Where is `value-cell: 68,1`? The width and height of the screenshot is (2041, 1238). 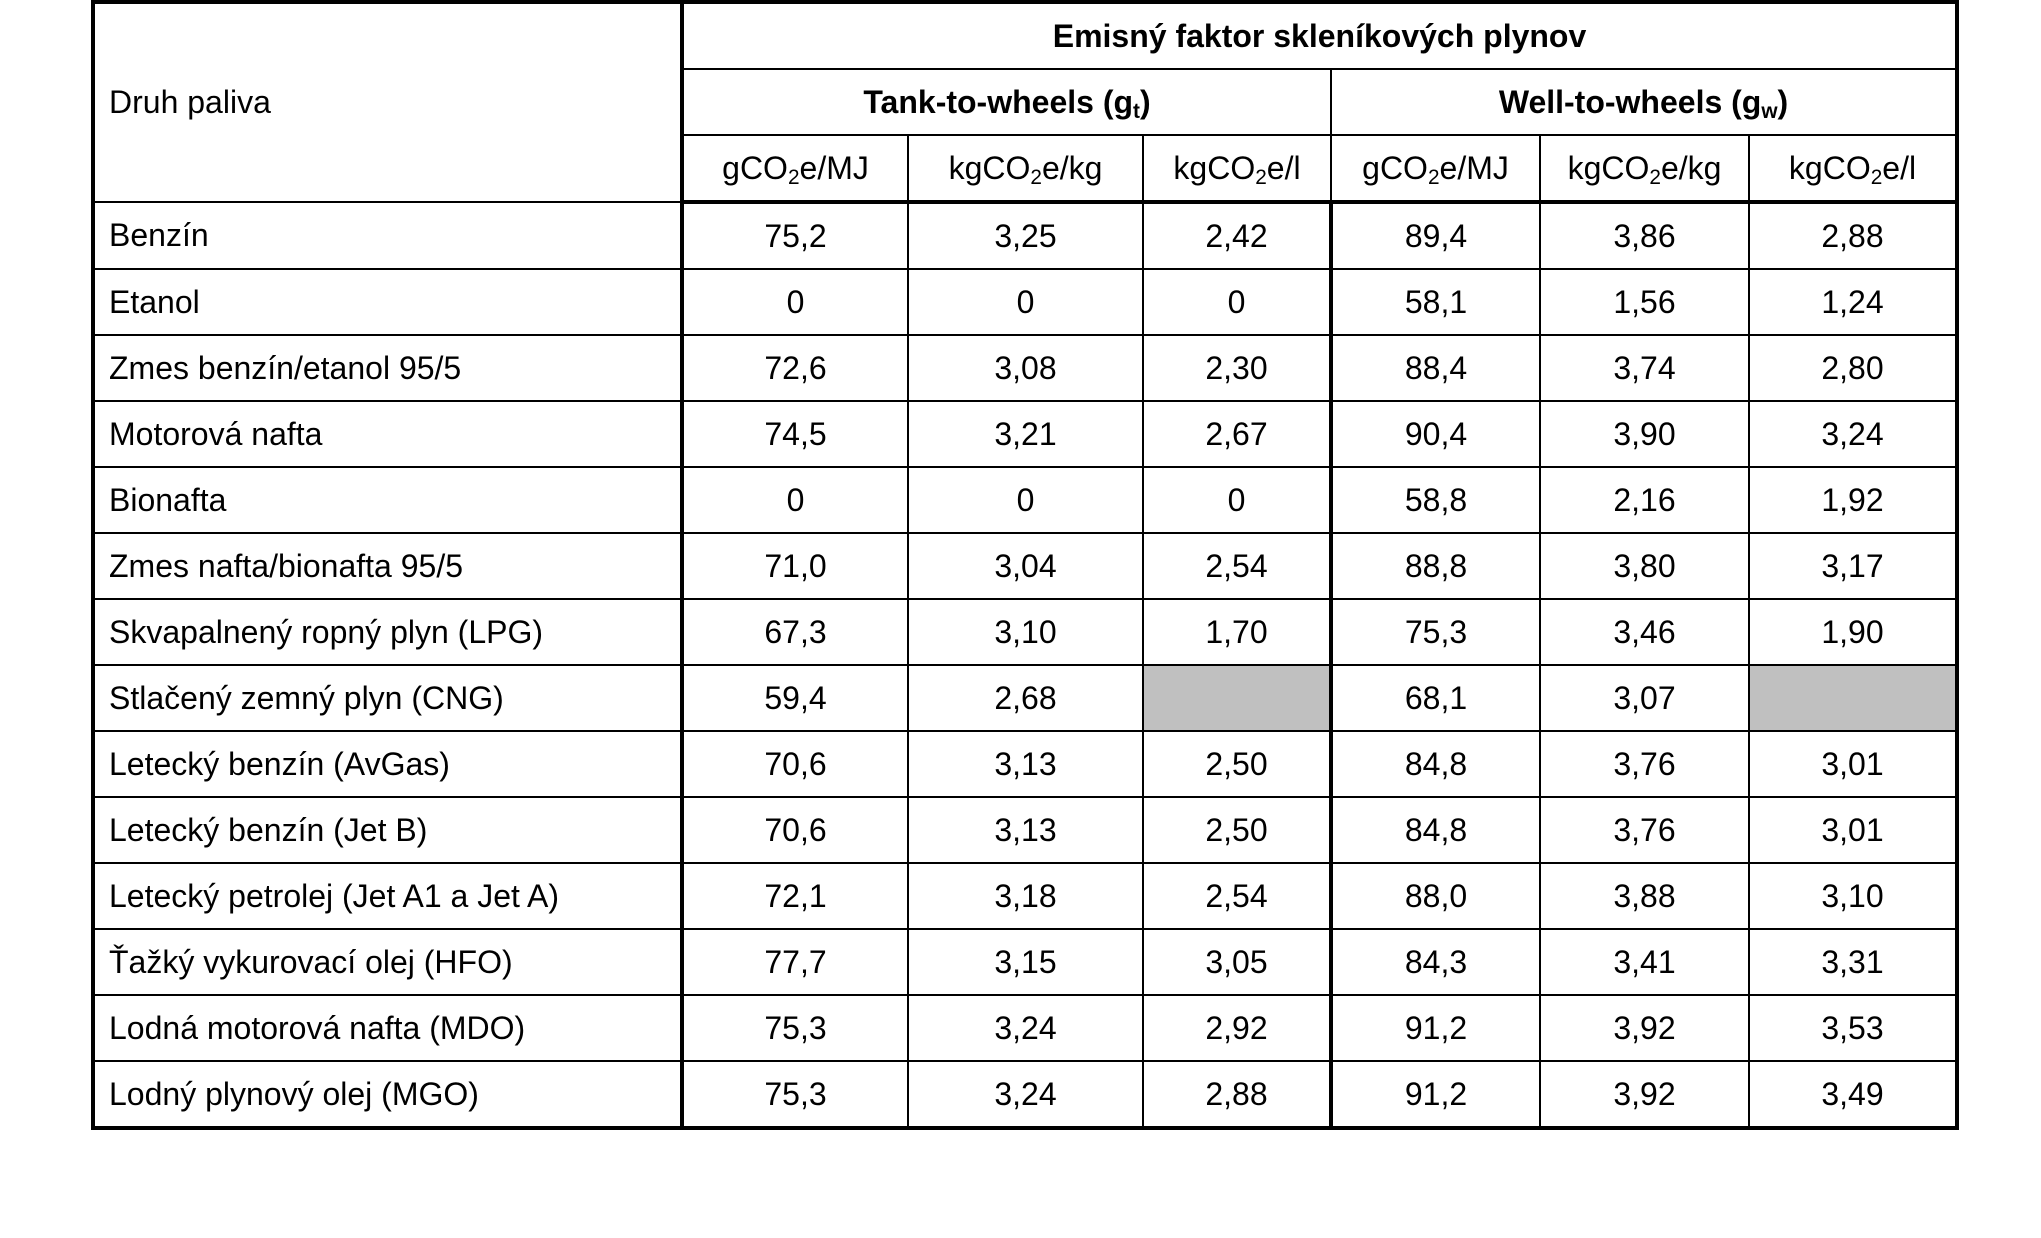 value-cell: 68,1 is located at coordinates (1435, 698).